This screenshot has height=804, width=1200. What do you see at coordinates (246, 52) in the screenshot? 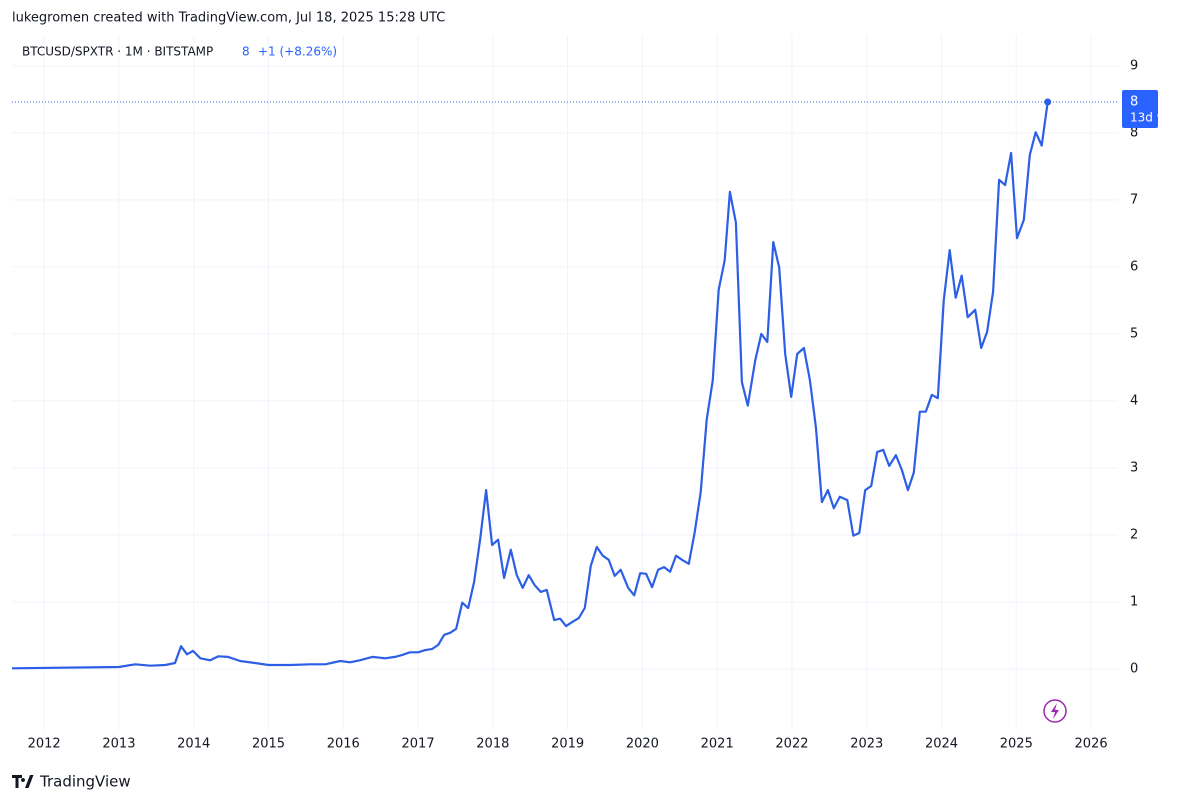
I see `last-value: 8` at bounding box center [246, 52].